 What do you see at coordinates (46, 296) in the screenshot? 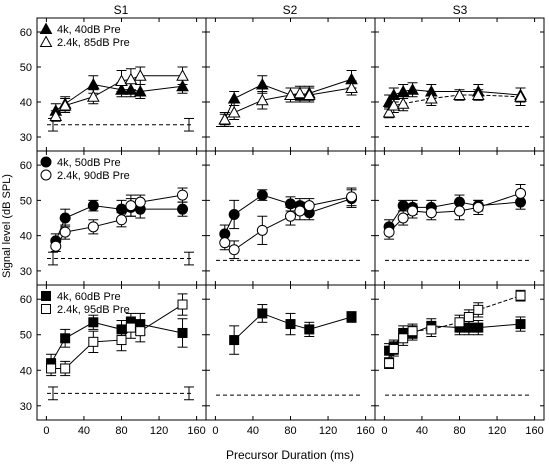
I see `legend-marker-filled-square` at bounding box center [46, 296].